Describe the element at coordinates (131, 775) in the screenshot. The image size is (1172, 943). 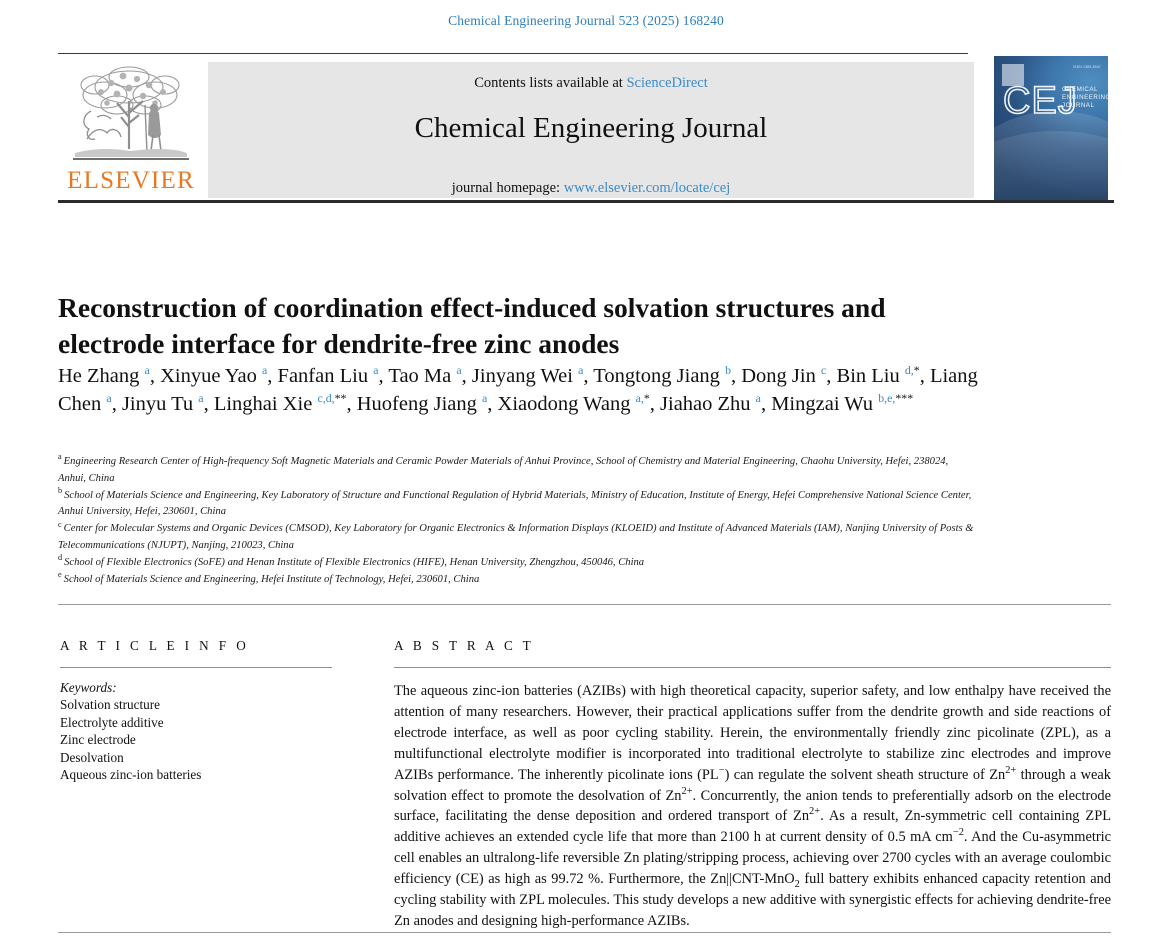
I see `list-item: Aqueous zinc-ion batteries` at that location.